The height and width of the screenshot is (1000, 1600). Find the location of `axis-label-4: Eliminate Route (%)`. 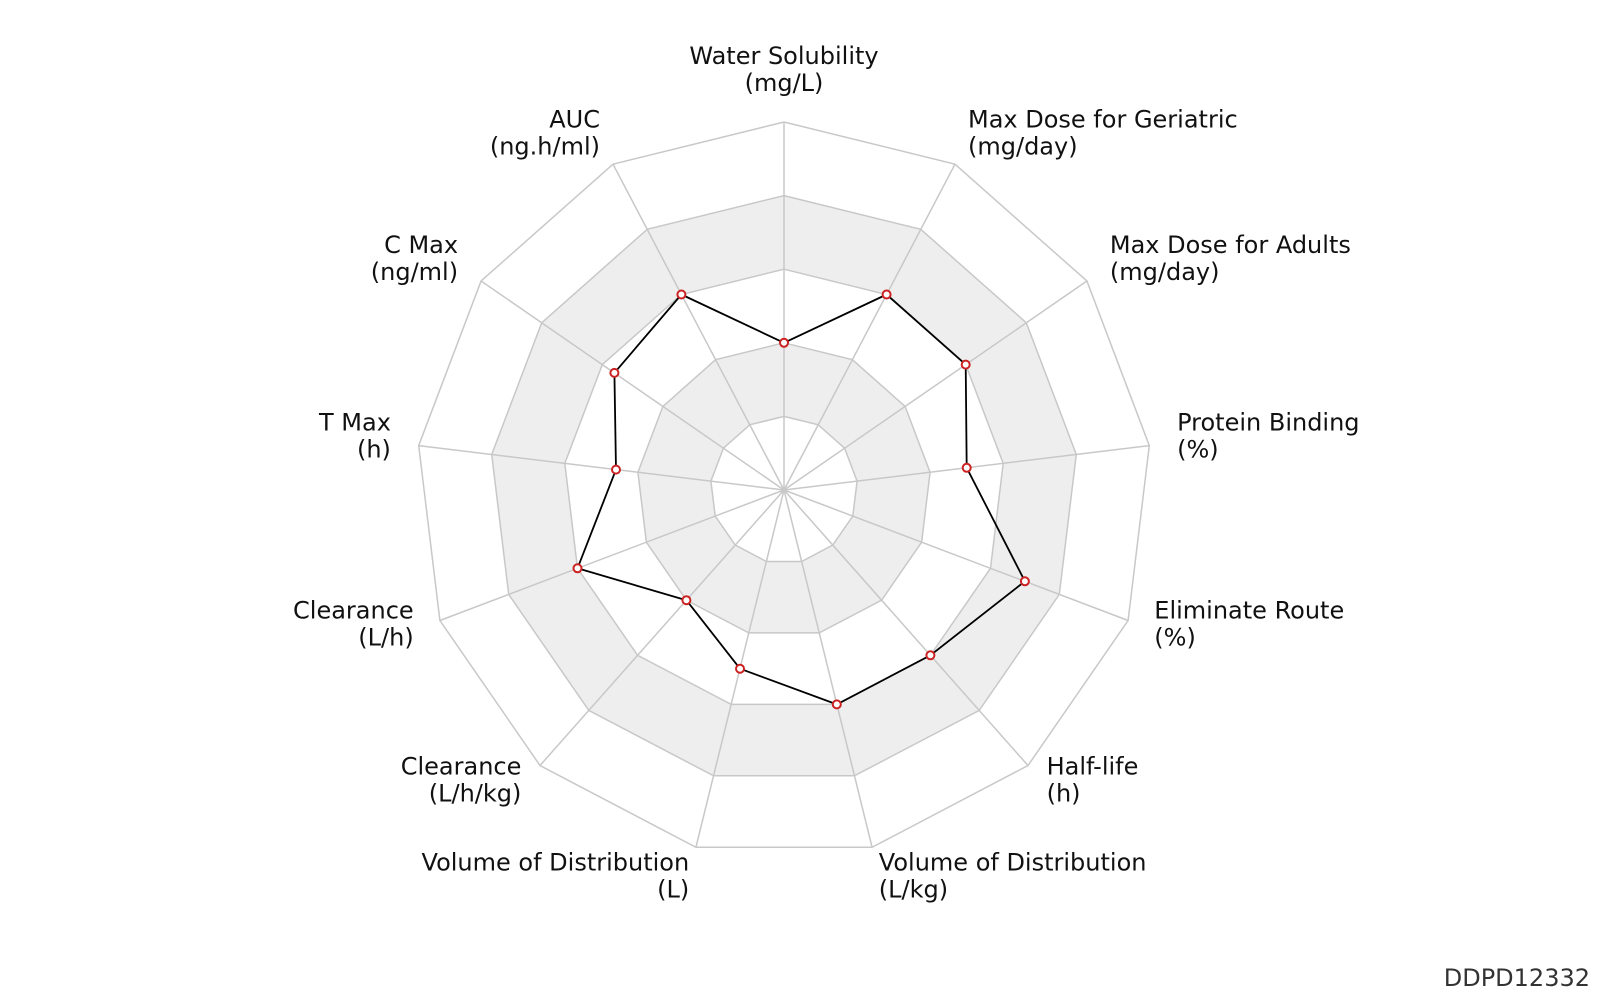

axis-label-4: Eliminate Route (%) is located at coordinates (1249, 623).